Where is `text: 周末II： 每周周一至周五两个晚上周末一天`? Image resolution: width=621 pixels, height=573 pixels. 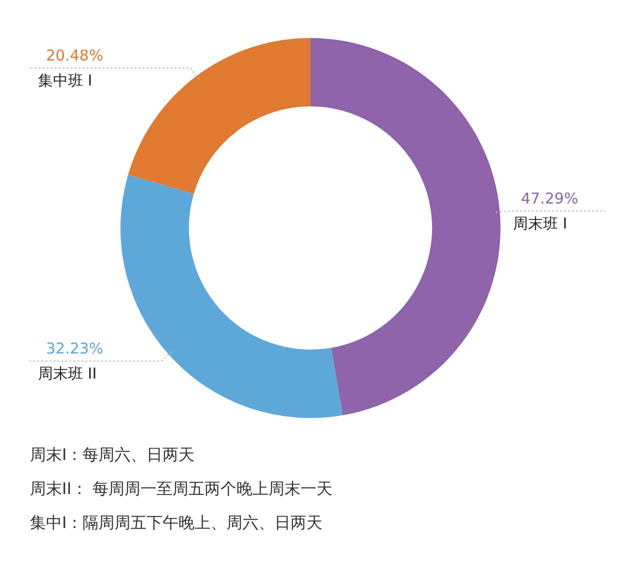
text: 周末II： 每周周一至周五两个晚上周末一天 is located at coordinates (182, 489).